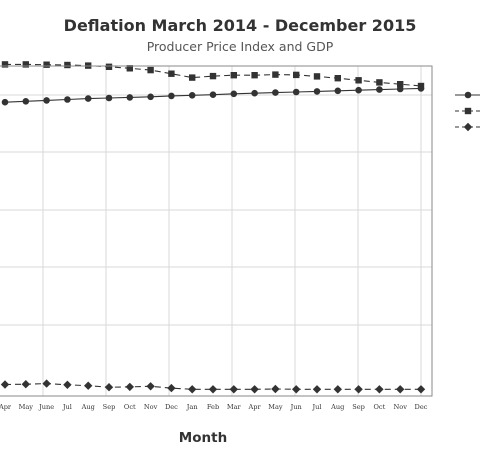  What do you see at coordinates (234, 407) in the screenshot?
I see `x-tick-label: Mar` at bounding box center [234, 407].